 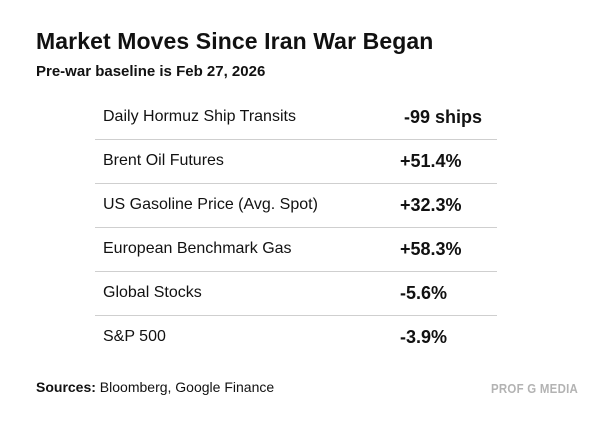 I want to click on row-value: -3.9%, so click(x=424, y=337).